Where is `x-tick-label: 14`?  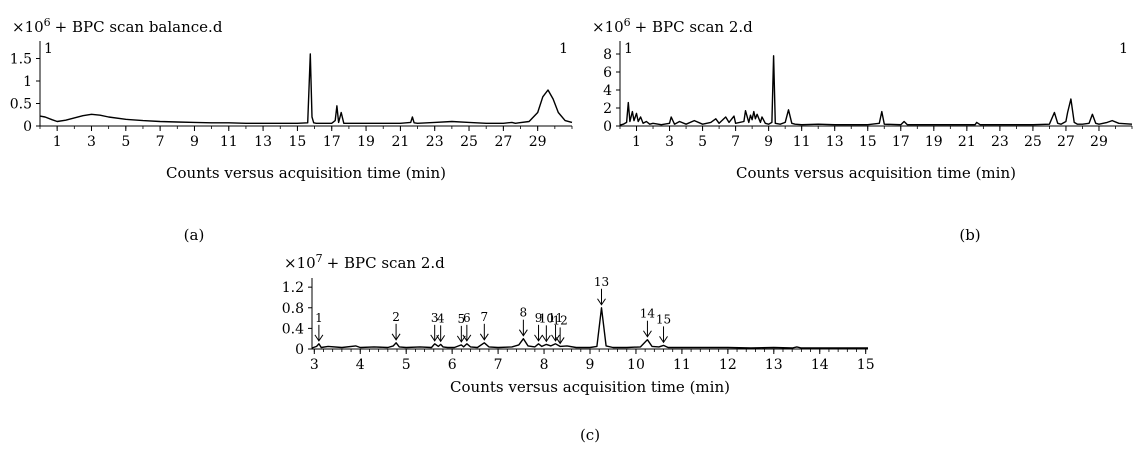
x-tick-label: 14 is located at coordinates (820, 365).